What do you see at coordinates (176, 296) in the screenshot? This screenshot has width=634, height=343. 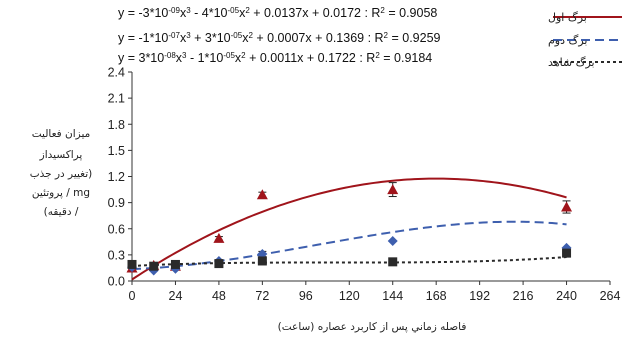 I see `x-tick-label: 24` at bounding box center [176, 296].